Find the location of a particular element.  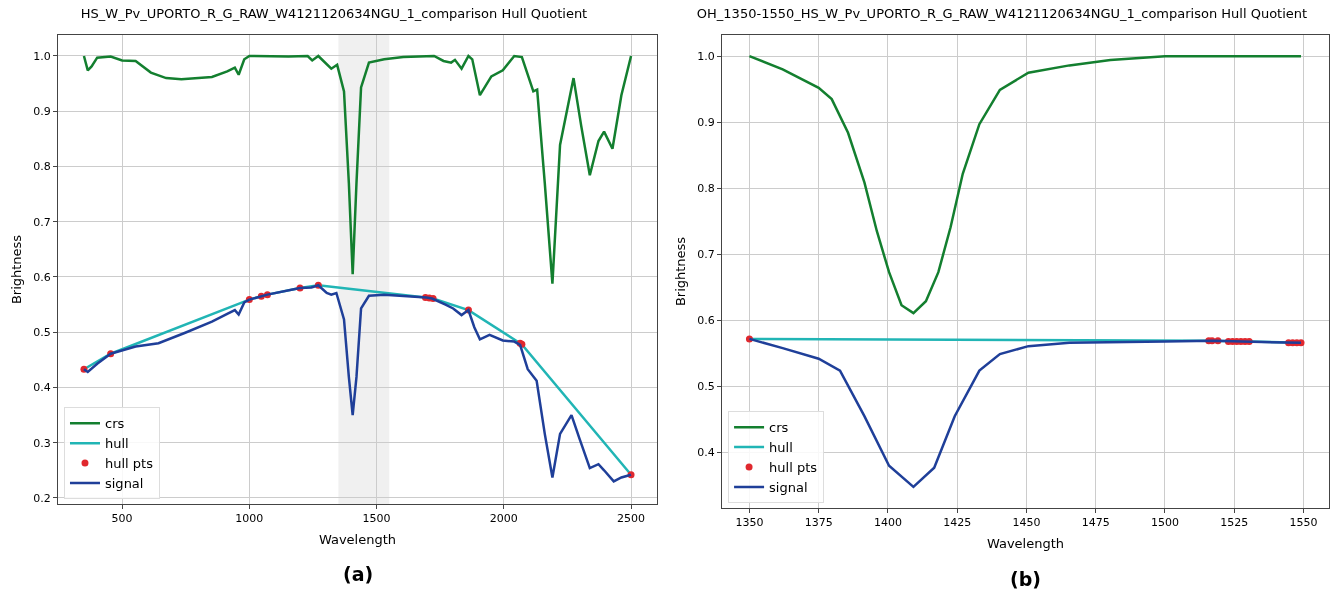

x-tick-label: 1450 is located at coordinates (1026, 523).